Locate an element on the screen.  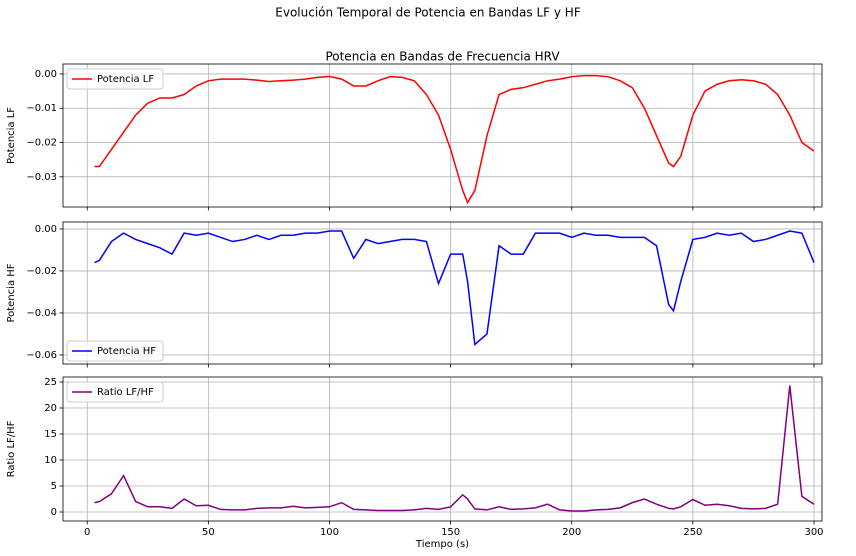
legend: Potencia HF is located at coordinates (115, 351).